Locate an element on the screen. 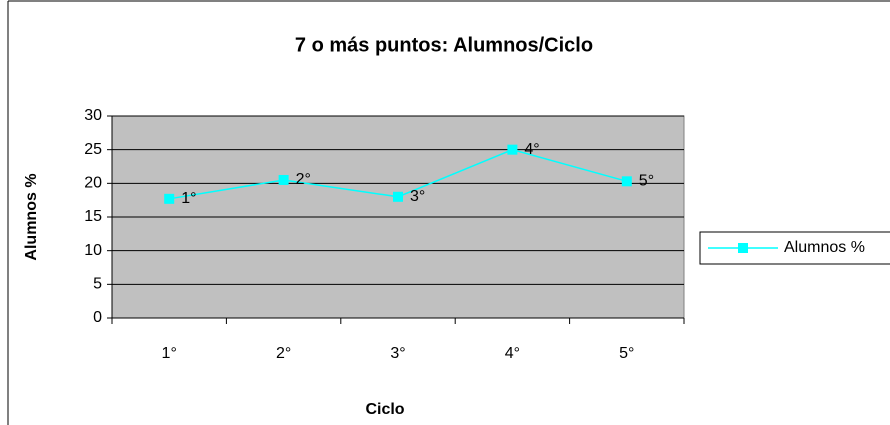 The width and height of the screenshot is (890, 425). y-axis-label: Alumnos % is located at coordinates (31, 216).